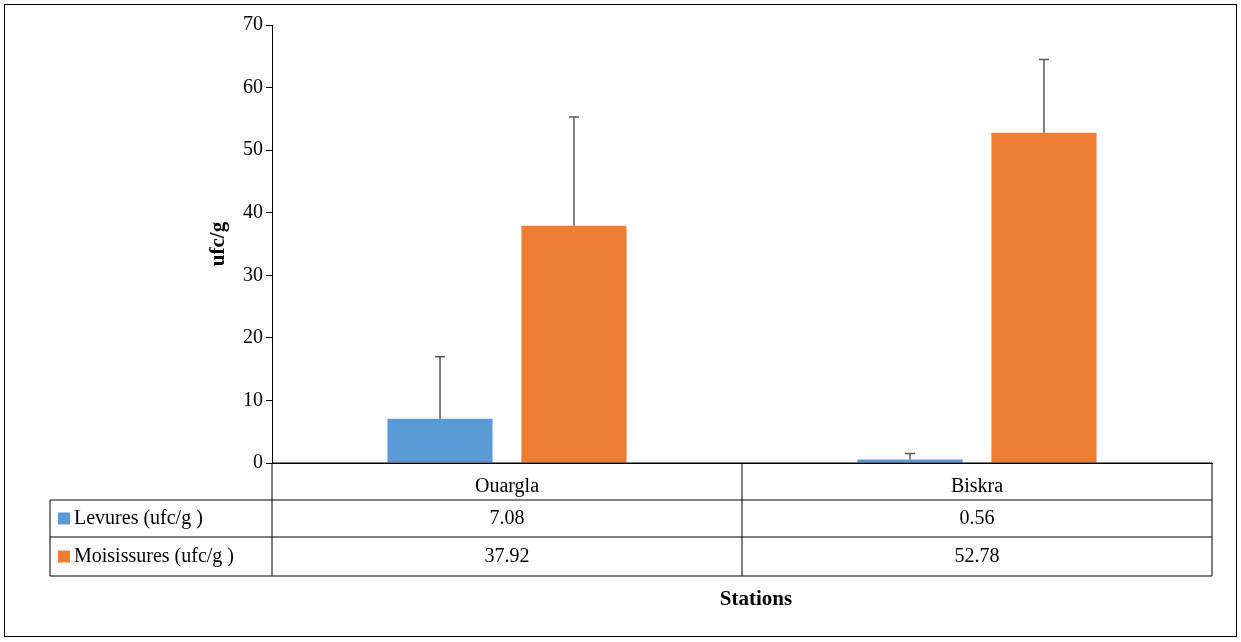 This screenshot has width=1241, height=642. What do you see at coordinates (253, 210) in the screenshot?
I see `y-tick-label: 40` at bounding box center [253, 210].